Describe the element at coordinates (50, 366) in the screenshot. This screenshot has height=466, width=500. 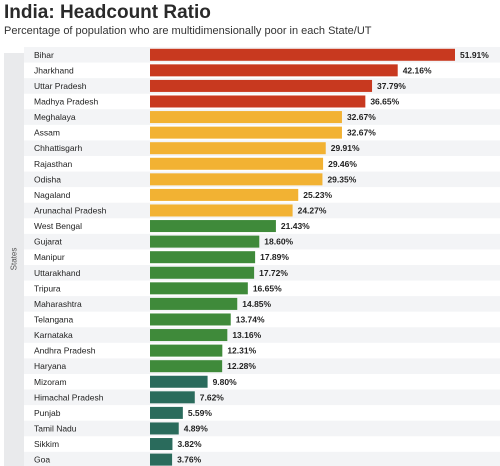
I see `category-label: Haryana` at that location.